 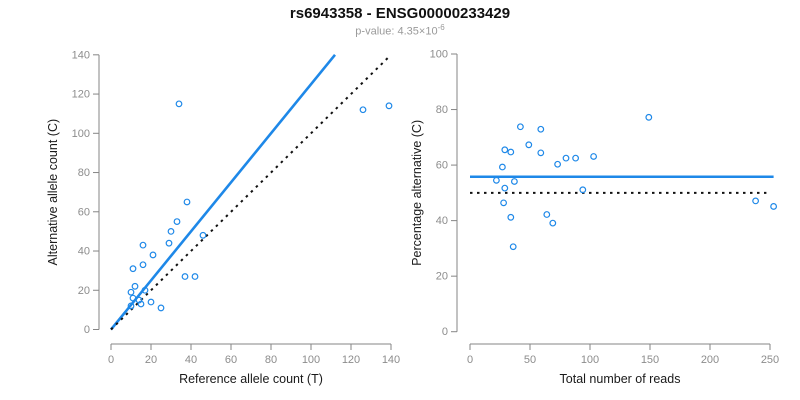 I want to click on x-tick-label: 200, so click(x=710, y=360).